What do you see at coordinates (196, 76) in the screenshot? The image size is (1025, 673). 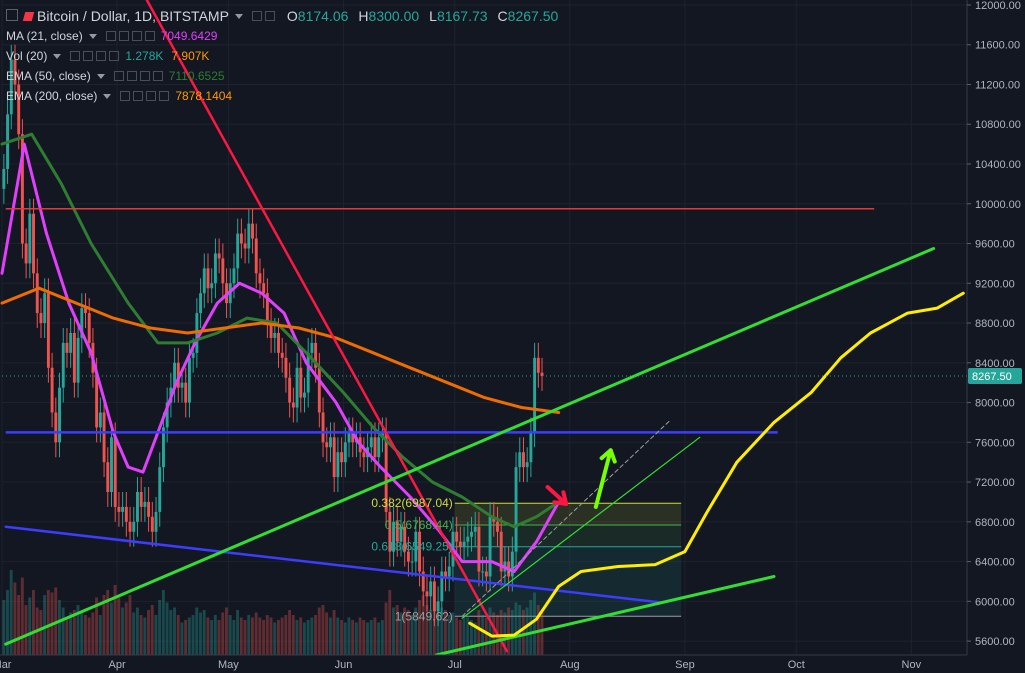 I see `indicator-value: 7110.6525` at bounding box center [196, 76].